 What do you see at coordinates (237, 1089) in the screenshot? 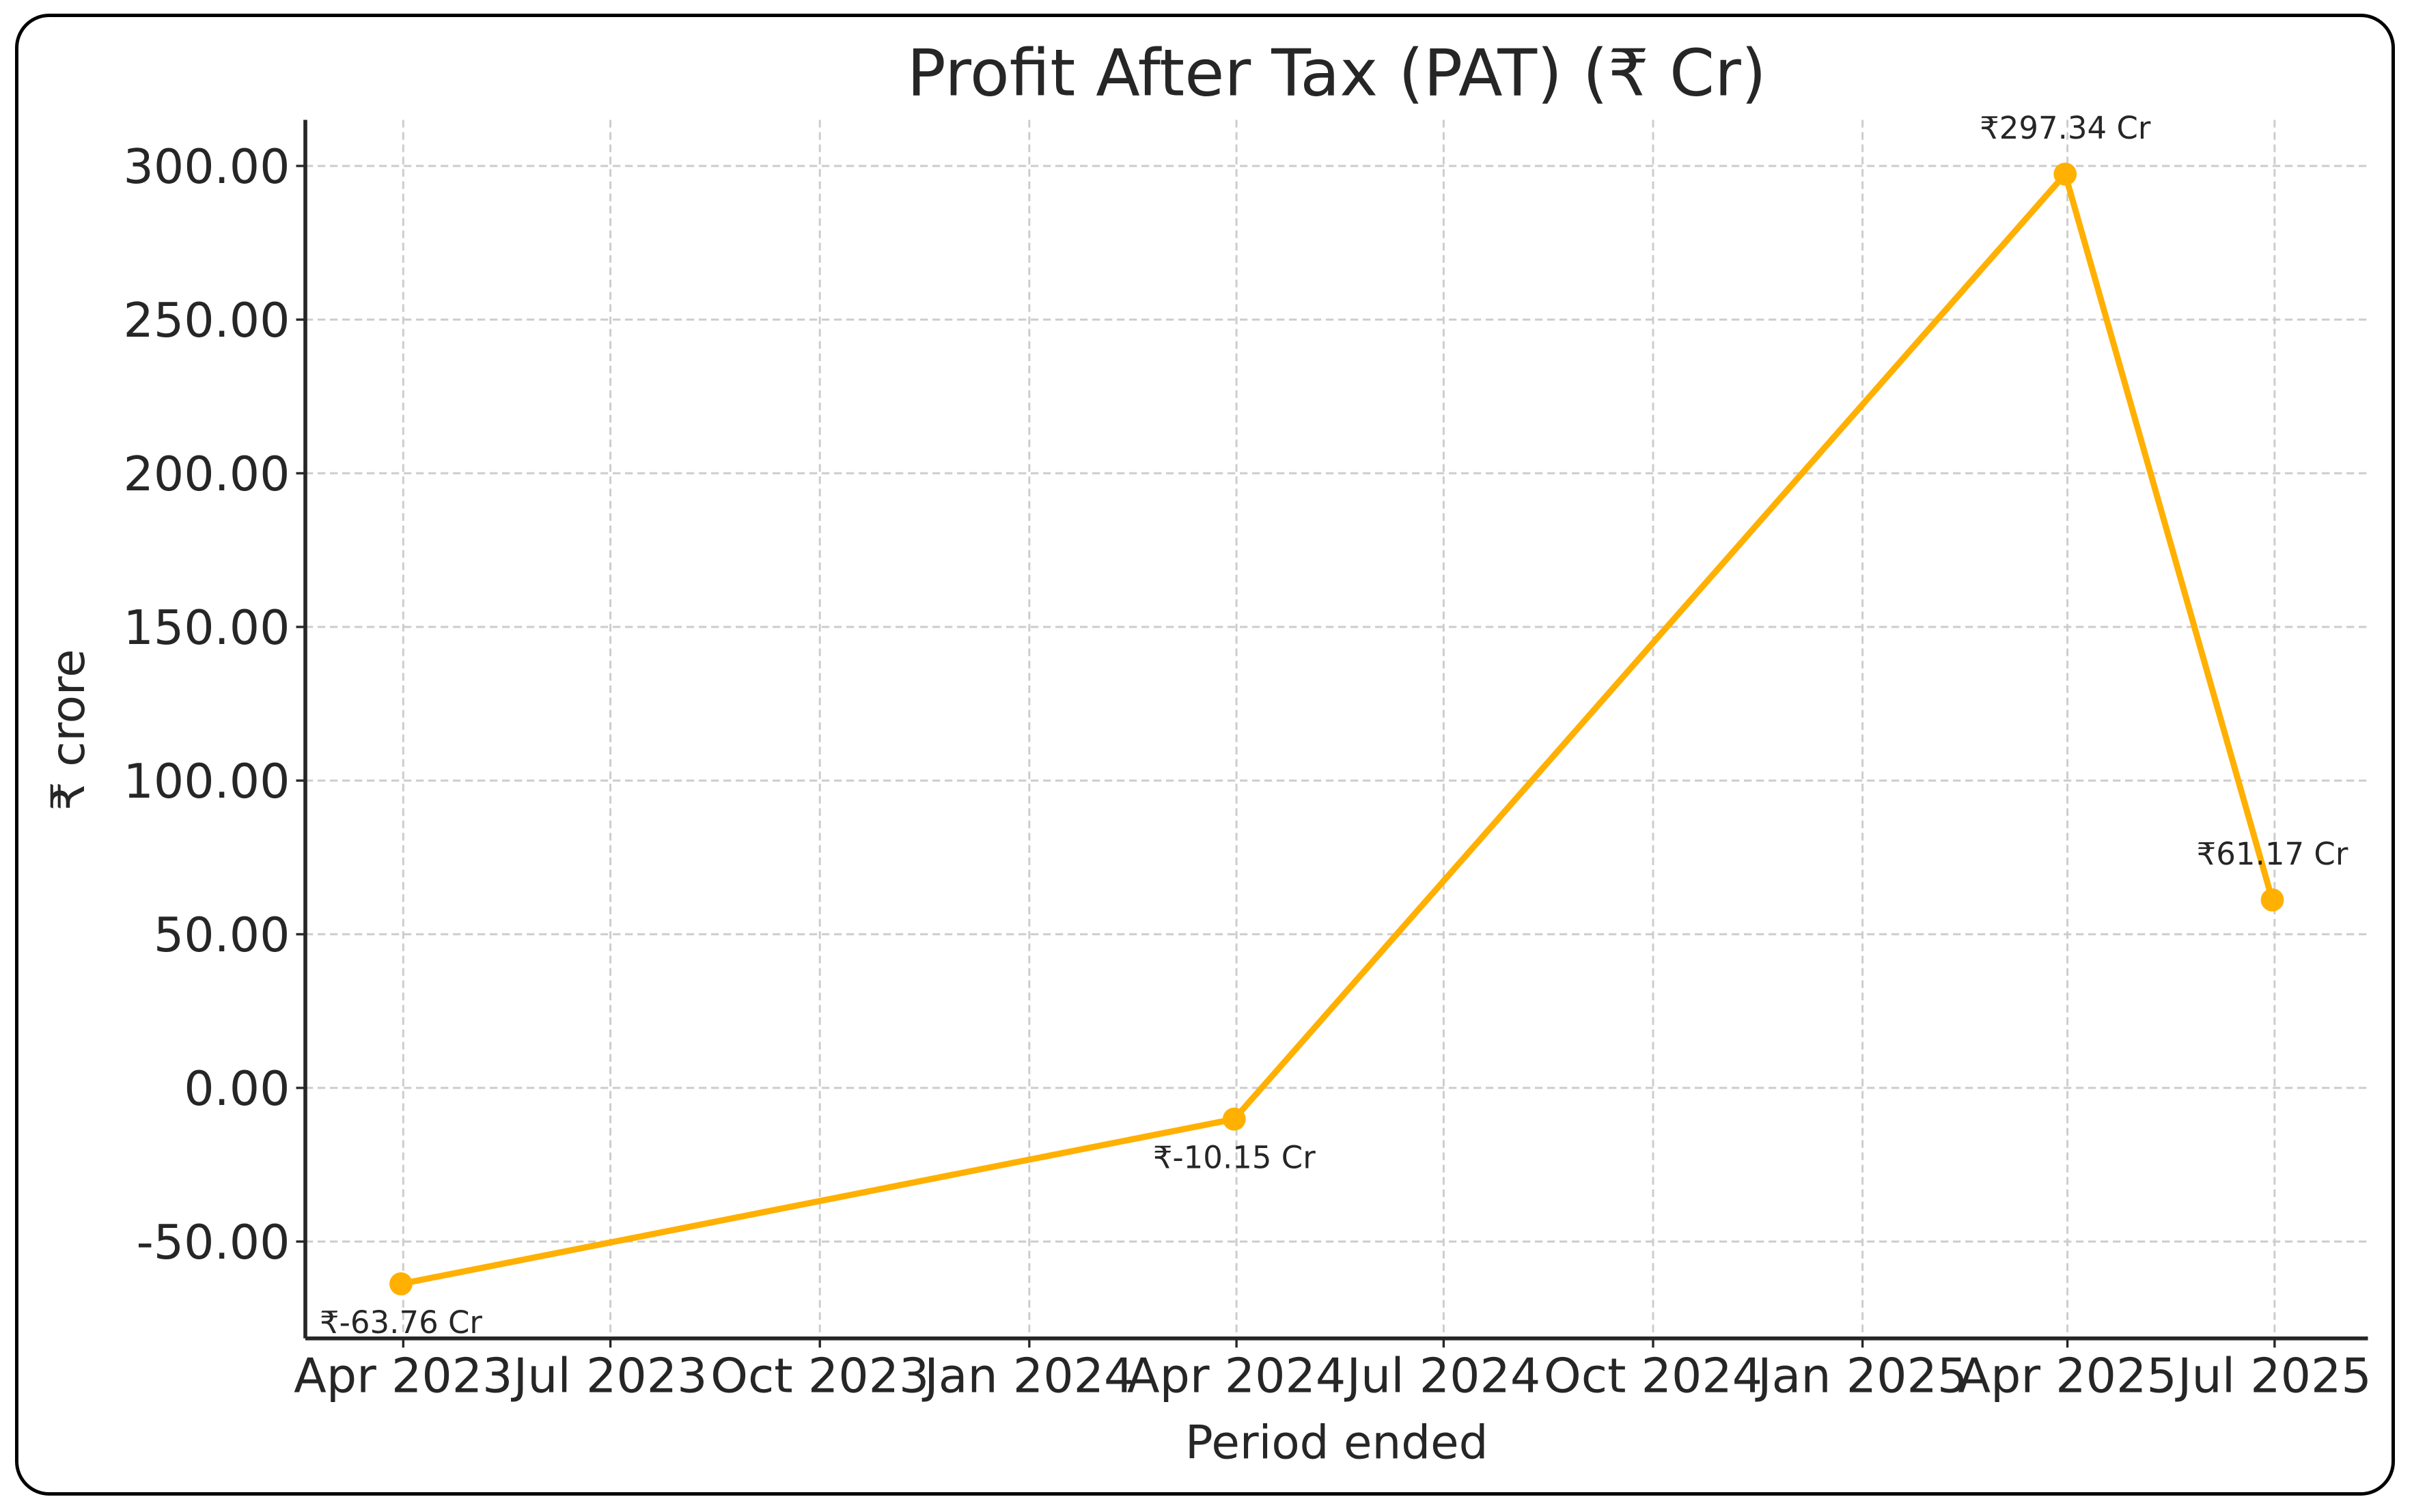
I see `y-tick-label: 0.00` at bounding box center [237, 1089].